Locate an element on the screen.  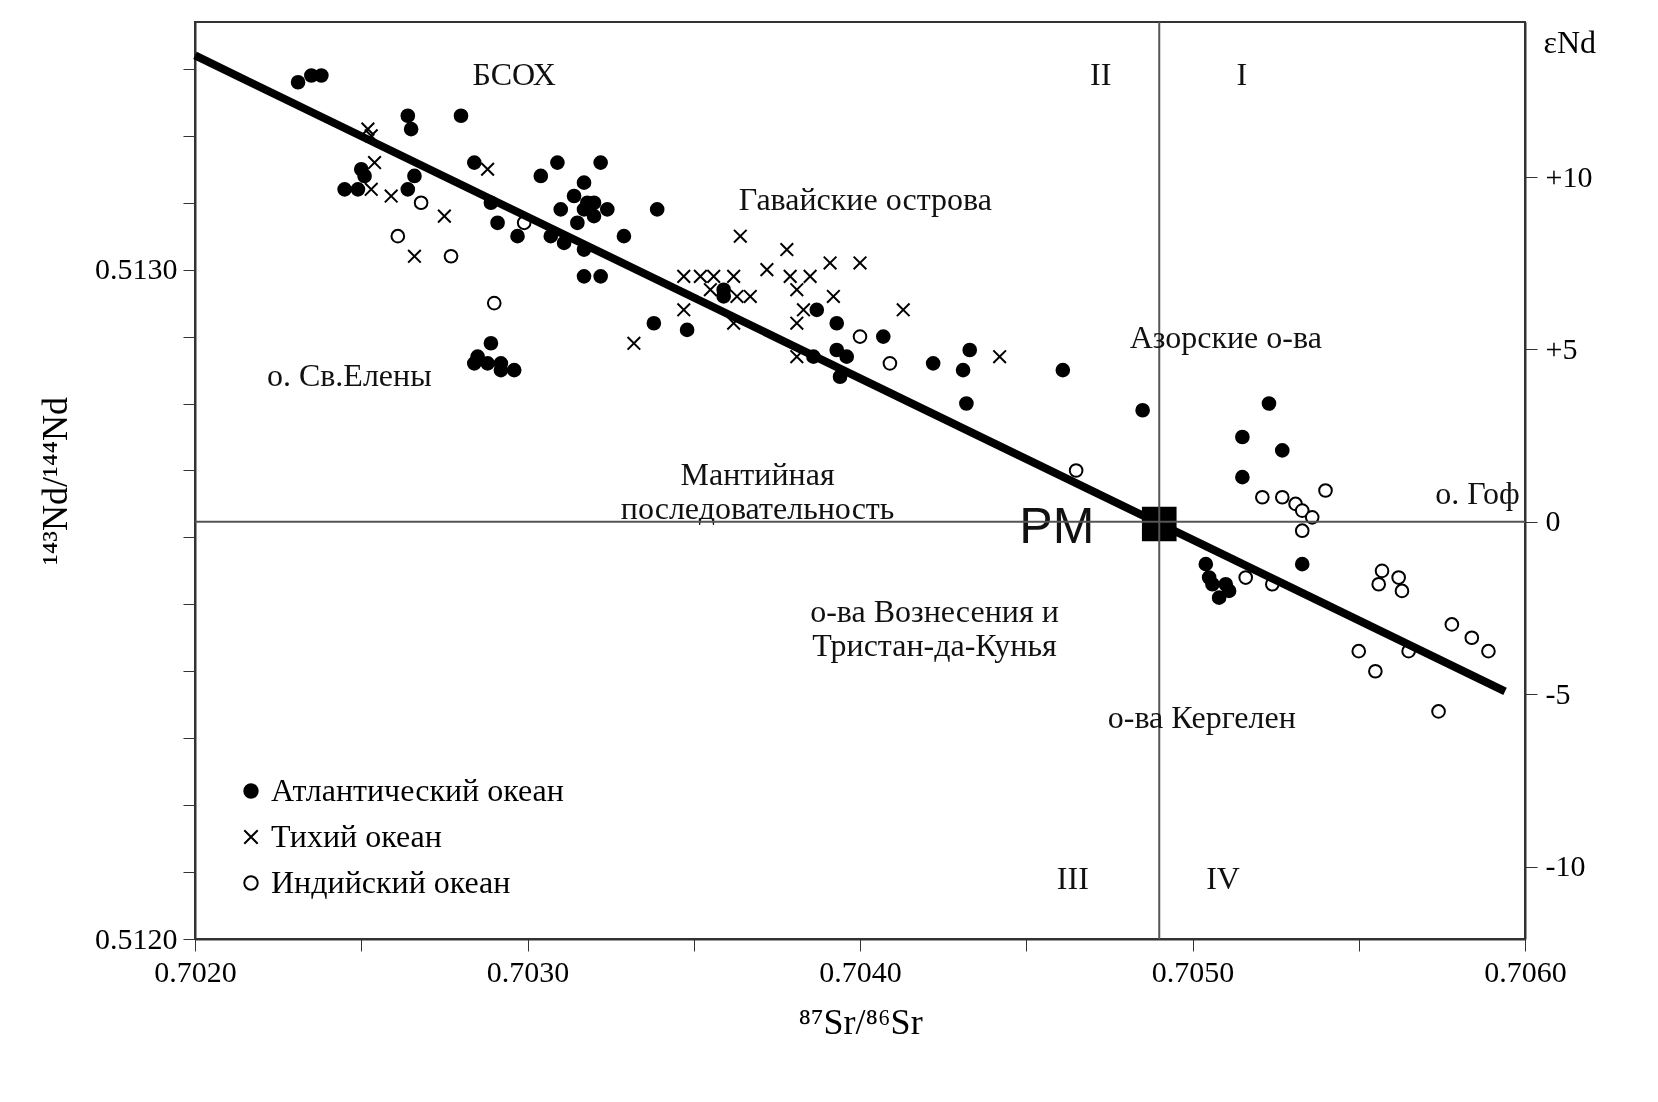
y-axis-title: ¹⁴³Nd/¹⁴⁴Nd is located at coordinates (55, 481).